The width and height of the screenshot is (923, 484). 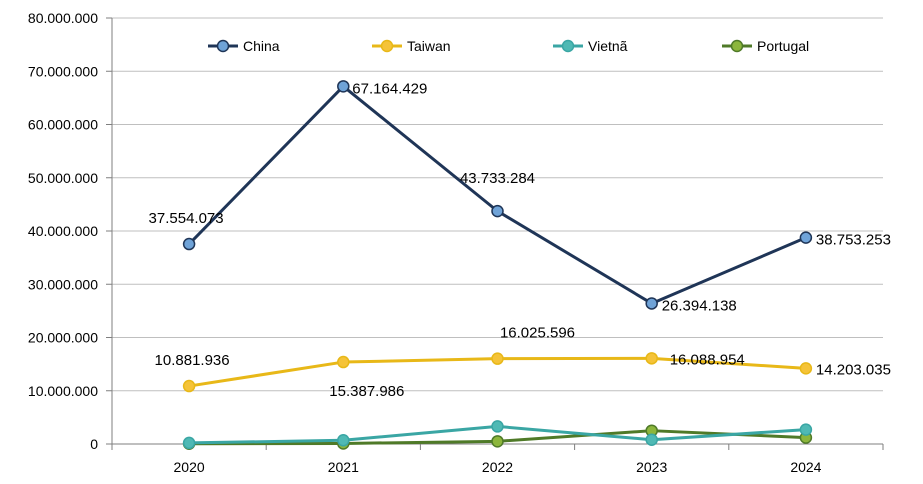 What do you see at coordinates (497, 441) in the screenshot?
I see `data-point-portugal` at bounding box center [497, 441].